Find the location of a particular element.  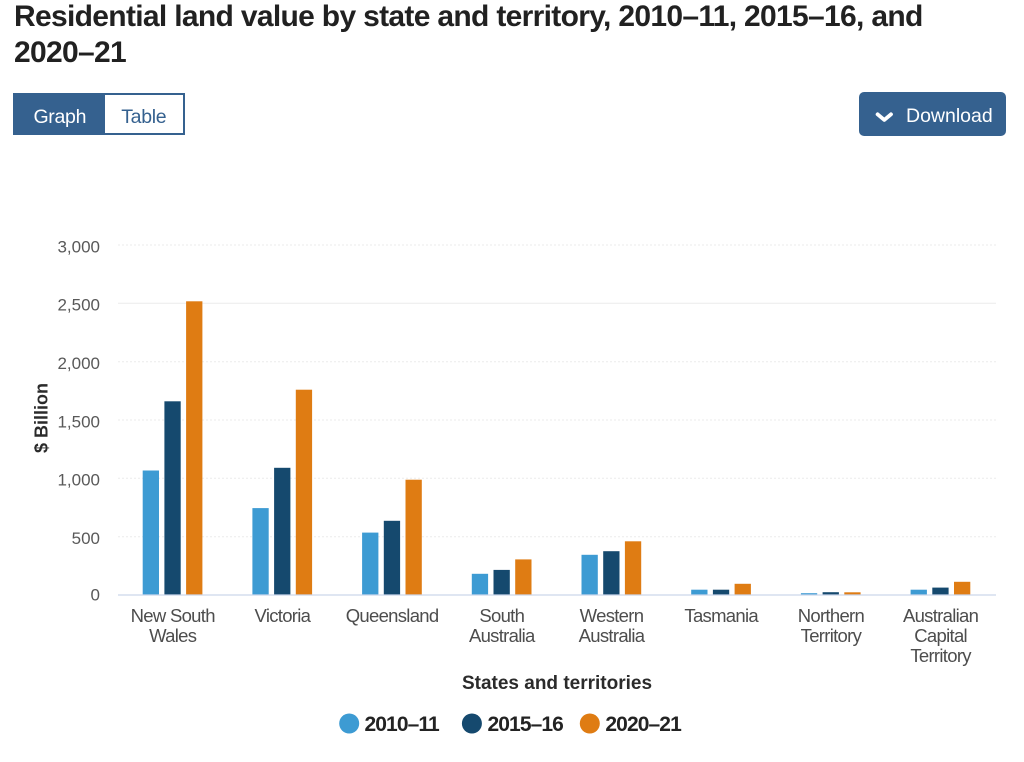

svg-text: 2010–11 is located at coordinates (403, 724).